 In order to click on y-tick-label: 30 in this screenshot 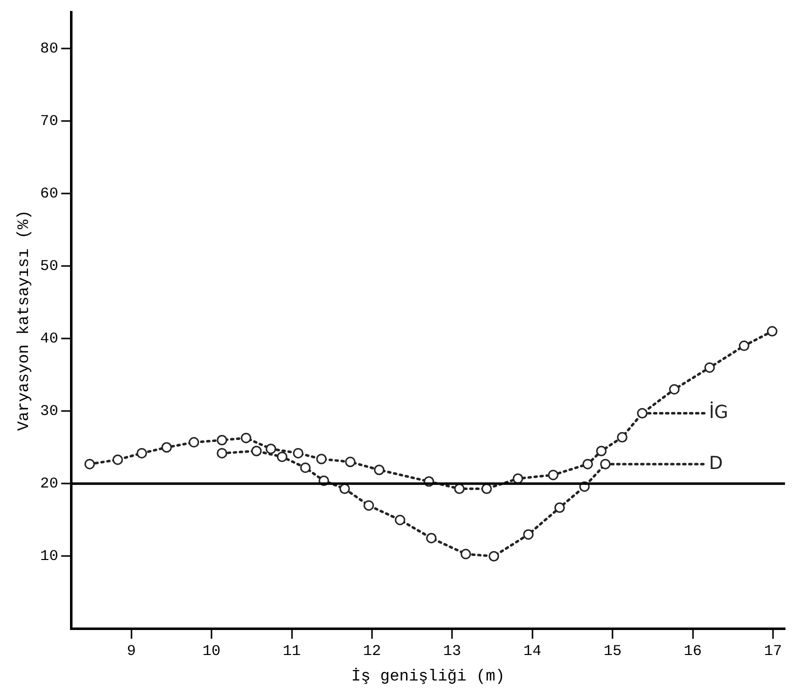, I will do `click(49, 411)`.